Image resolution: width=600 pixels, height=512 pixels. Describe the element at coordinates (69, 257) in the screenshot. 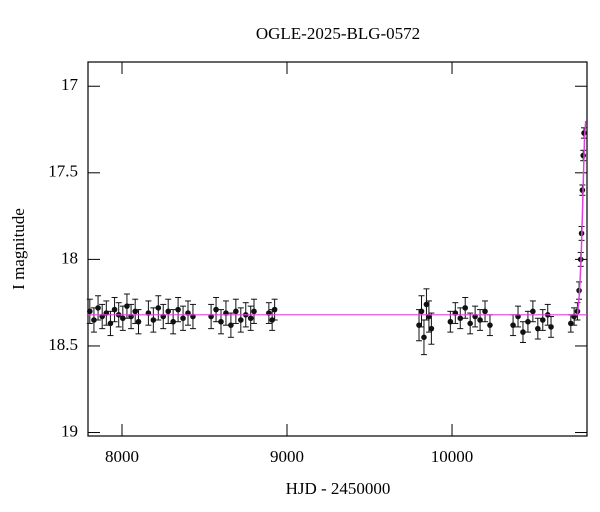

I see `y-tick-label: 18` at that location.